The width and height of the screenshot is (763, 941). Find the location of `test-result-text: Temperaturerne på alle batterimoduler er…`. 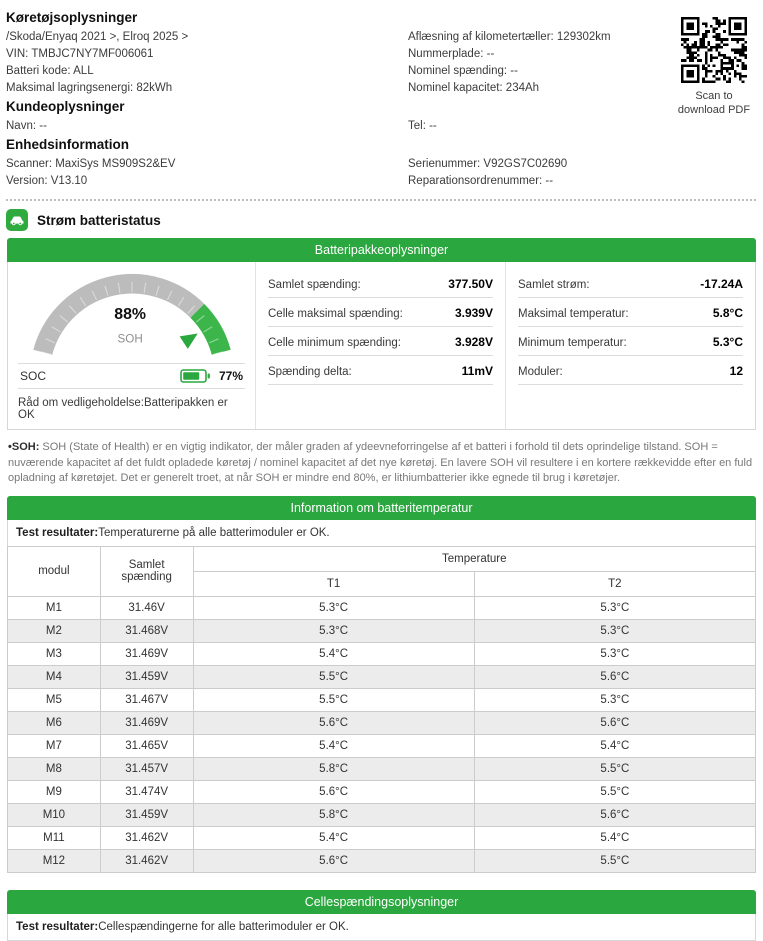

test-result-text: Temperaturerne på alle batterimoduler er… is located at coordinates (214, 532).